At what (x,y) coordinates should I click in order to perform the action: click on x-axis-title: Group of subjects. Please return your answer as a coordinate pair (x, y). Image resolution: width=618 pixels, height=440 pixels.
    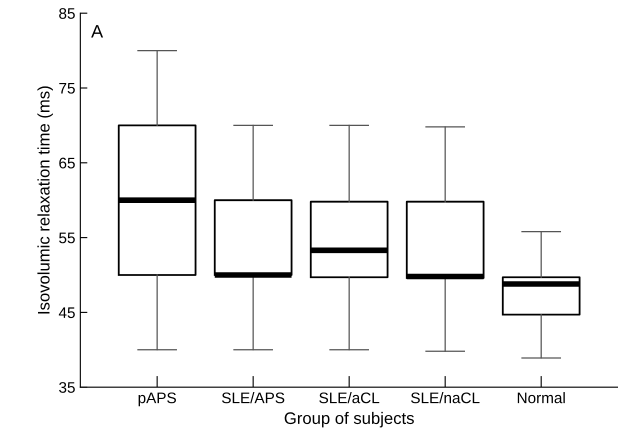
    Looking at the image, I should click on (349, 420).